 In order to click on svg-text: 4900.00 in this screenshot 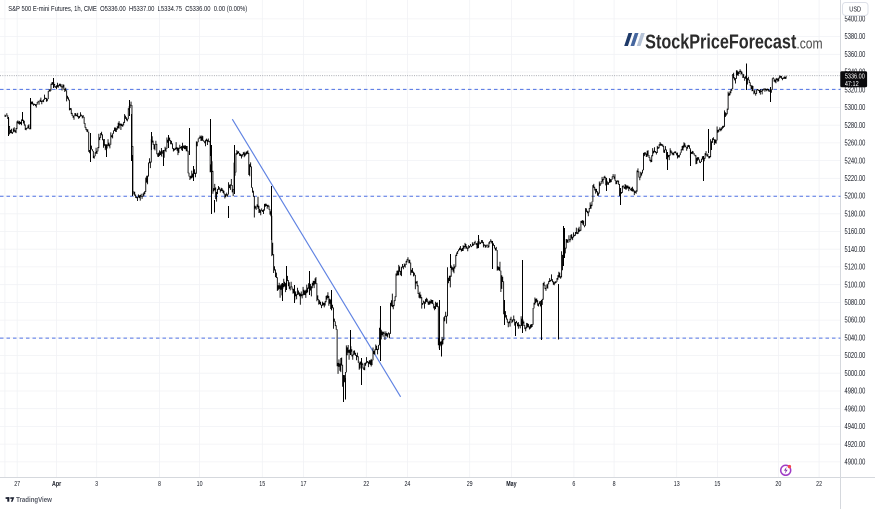, I will do `click(854, 463)`.